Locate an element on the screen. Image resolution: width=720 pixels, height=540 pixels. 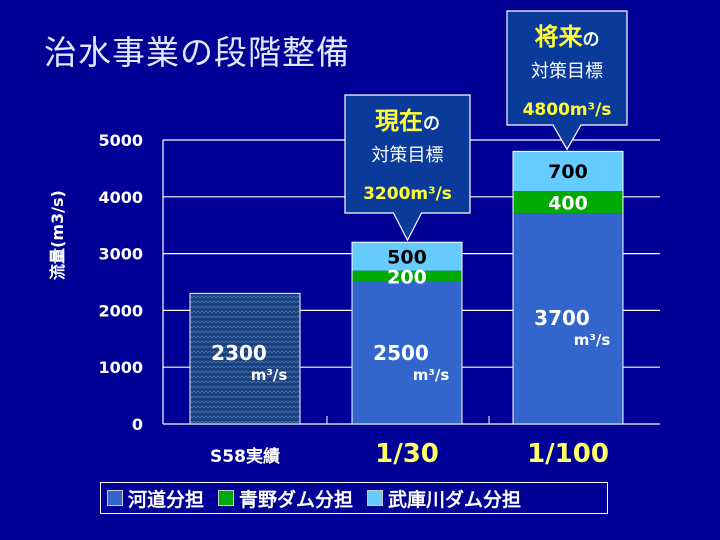
legend-label: 河道分担 is located at coordinates (166, 499).